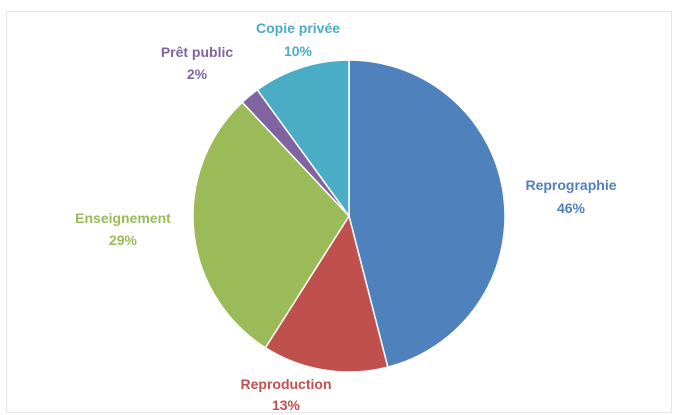  What do you see at coordinates (326, 293) in the screenshot?
I see `slice-reproduction` at bounding box center [326, 293].